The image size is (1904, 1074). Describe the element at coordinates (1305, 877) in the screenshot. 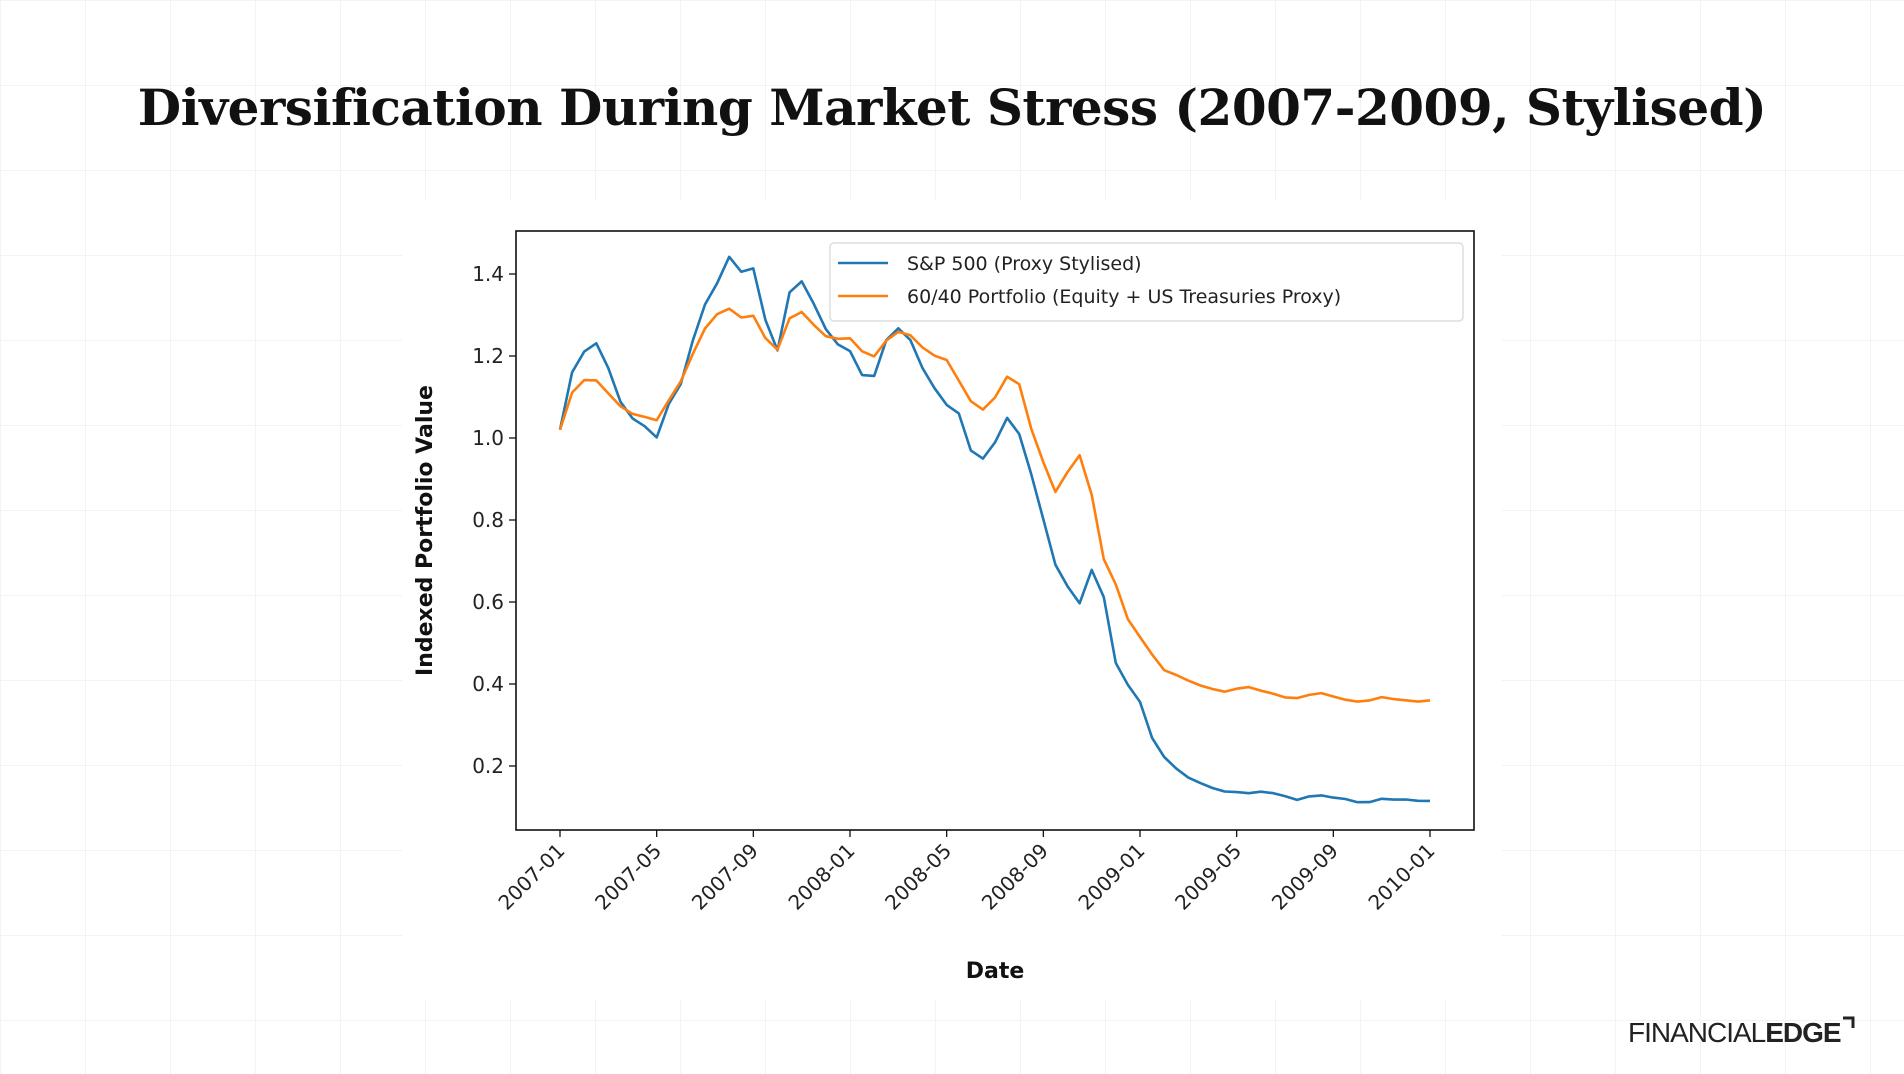

I see `x-tick-label: 2009-09` at that location.